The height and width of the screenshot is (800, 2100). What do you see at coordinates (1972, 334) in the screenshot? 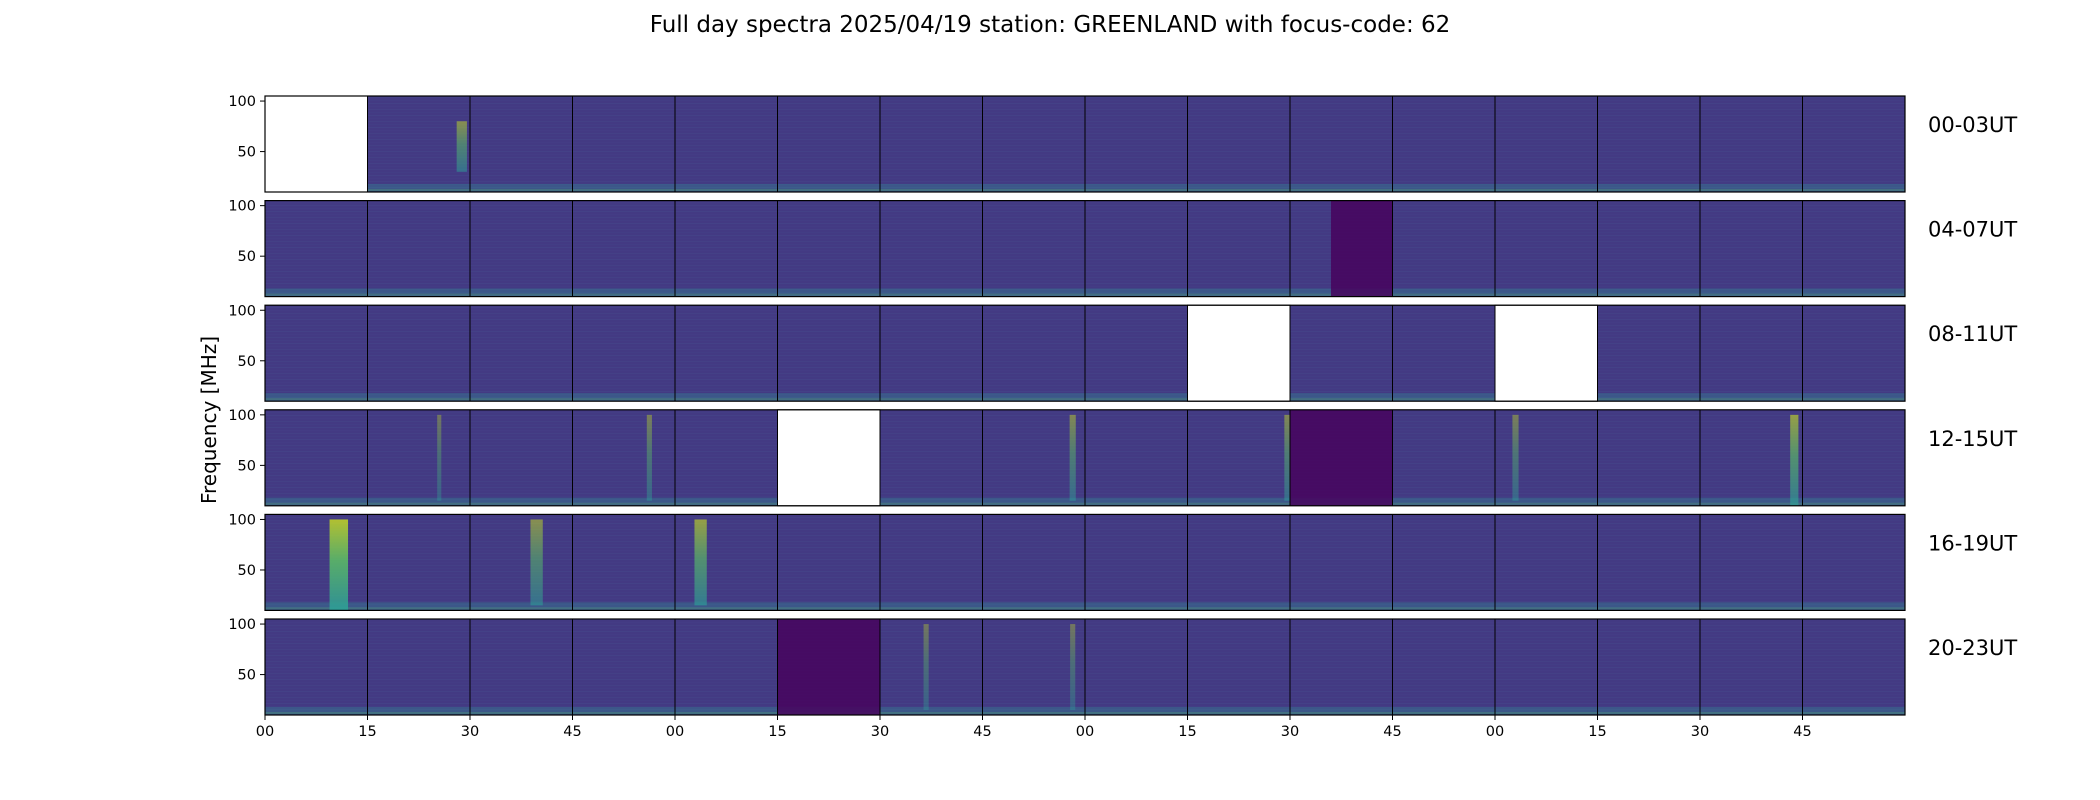
I see `row-time-label: 08-11UT` at bounding box center [1972, 334].